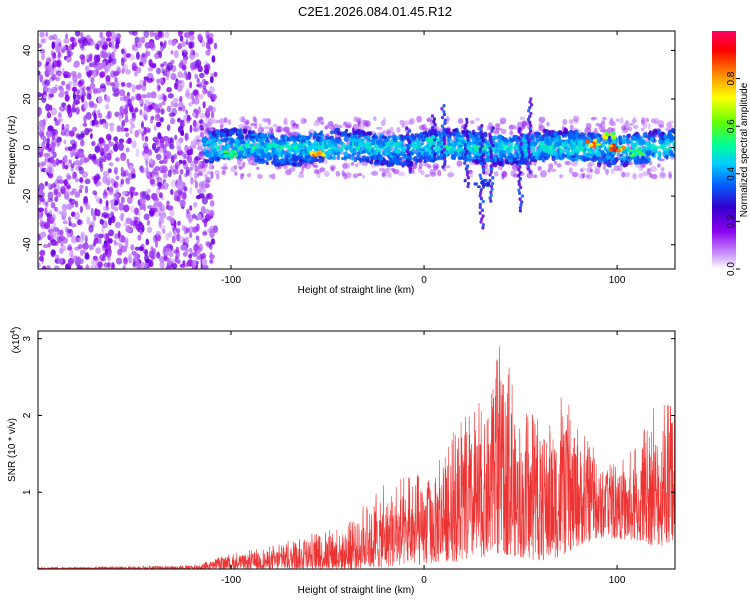 The image size is (750, 600). What do you see at coordinates (16, 343) in the screenshot?
I see `snr-scale-prefix: (x10` at bounding box center [16, 343].